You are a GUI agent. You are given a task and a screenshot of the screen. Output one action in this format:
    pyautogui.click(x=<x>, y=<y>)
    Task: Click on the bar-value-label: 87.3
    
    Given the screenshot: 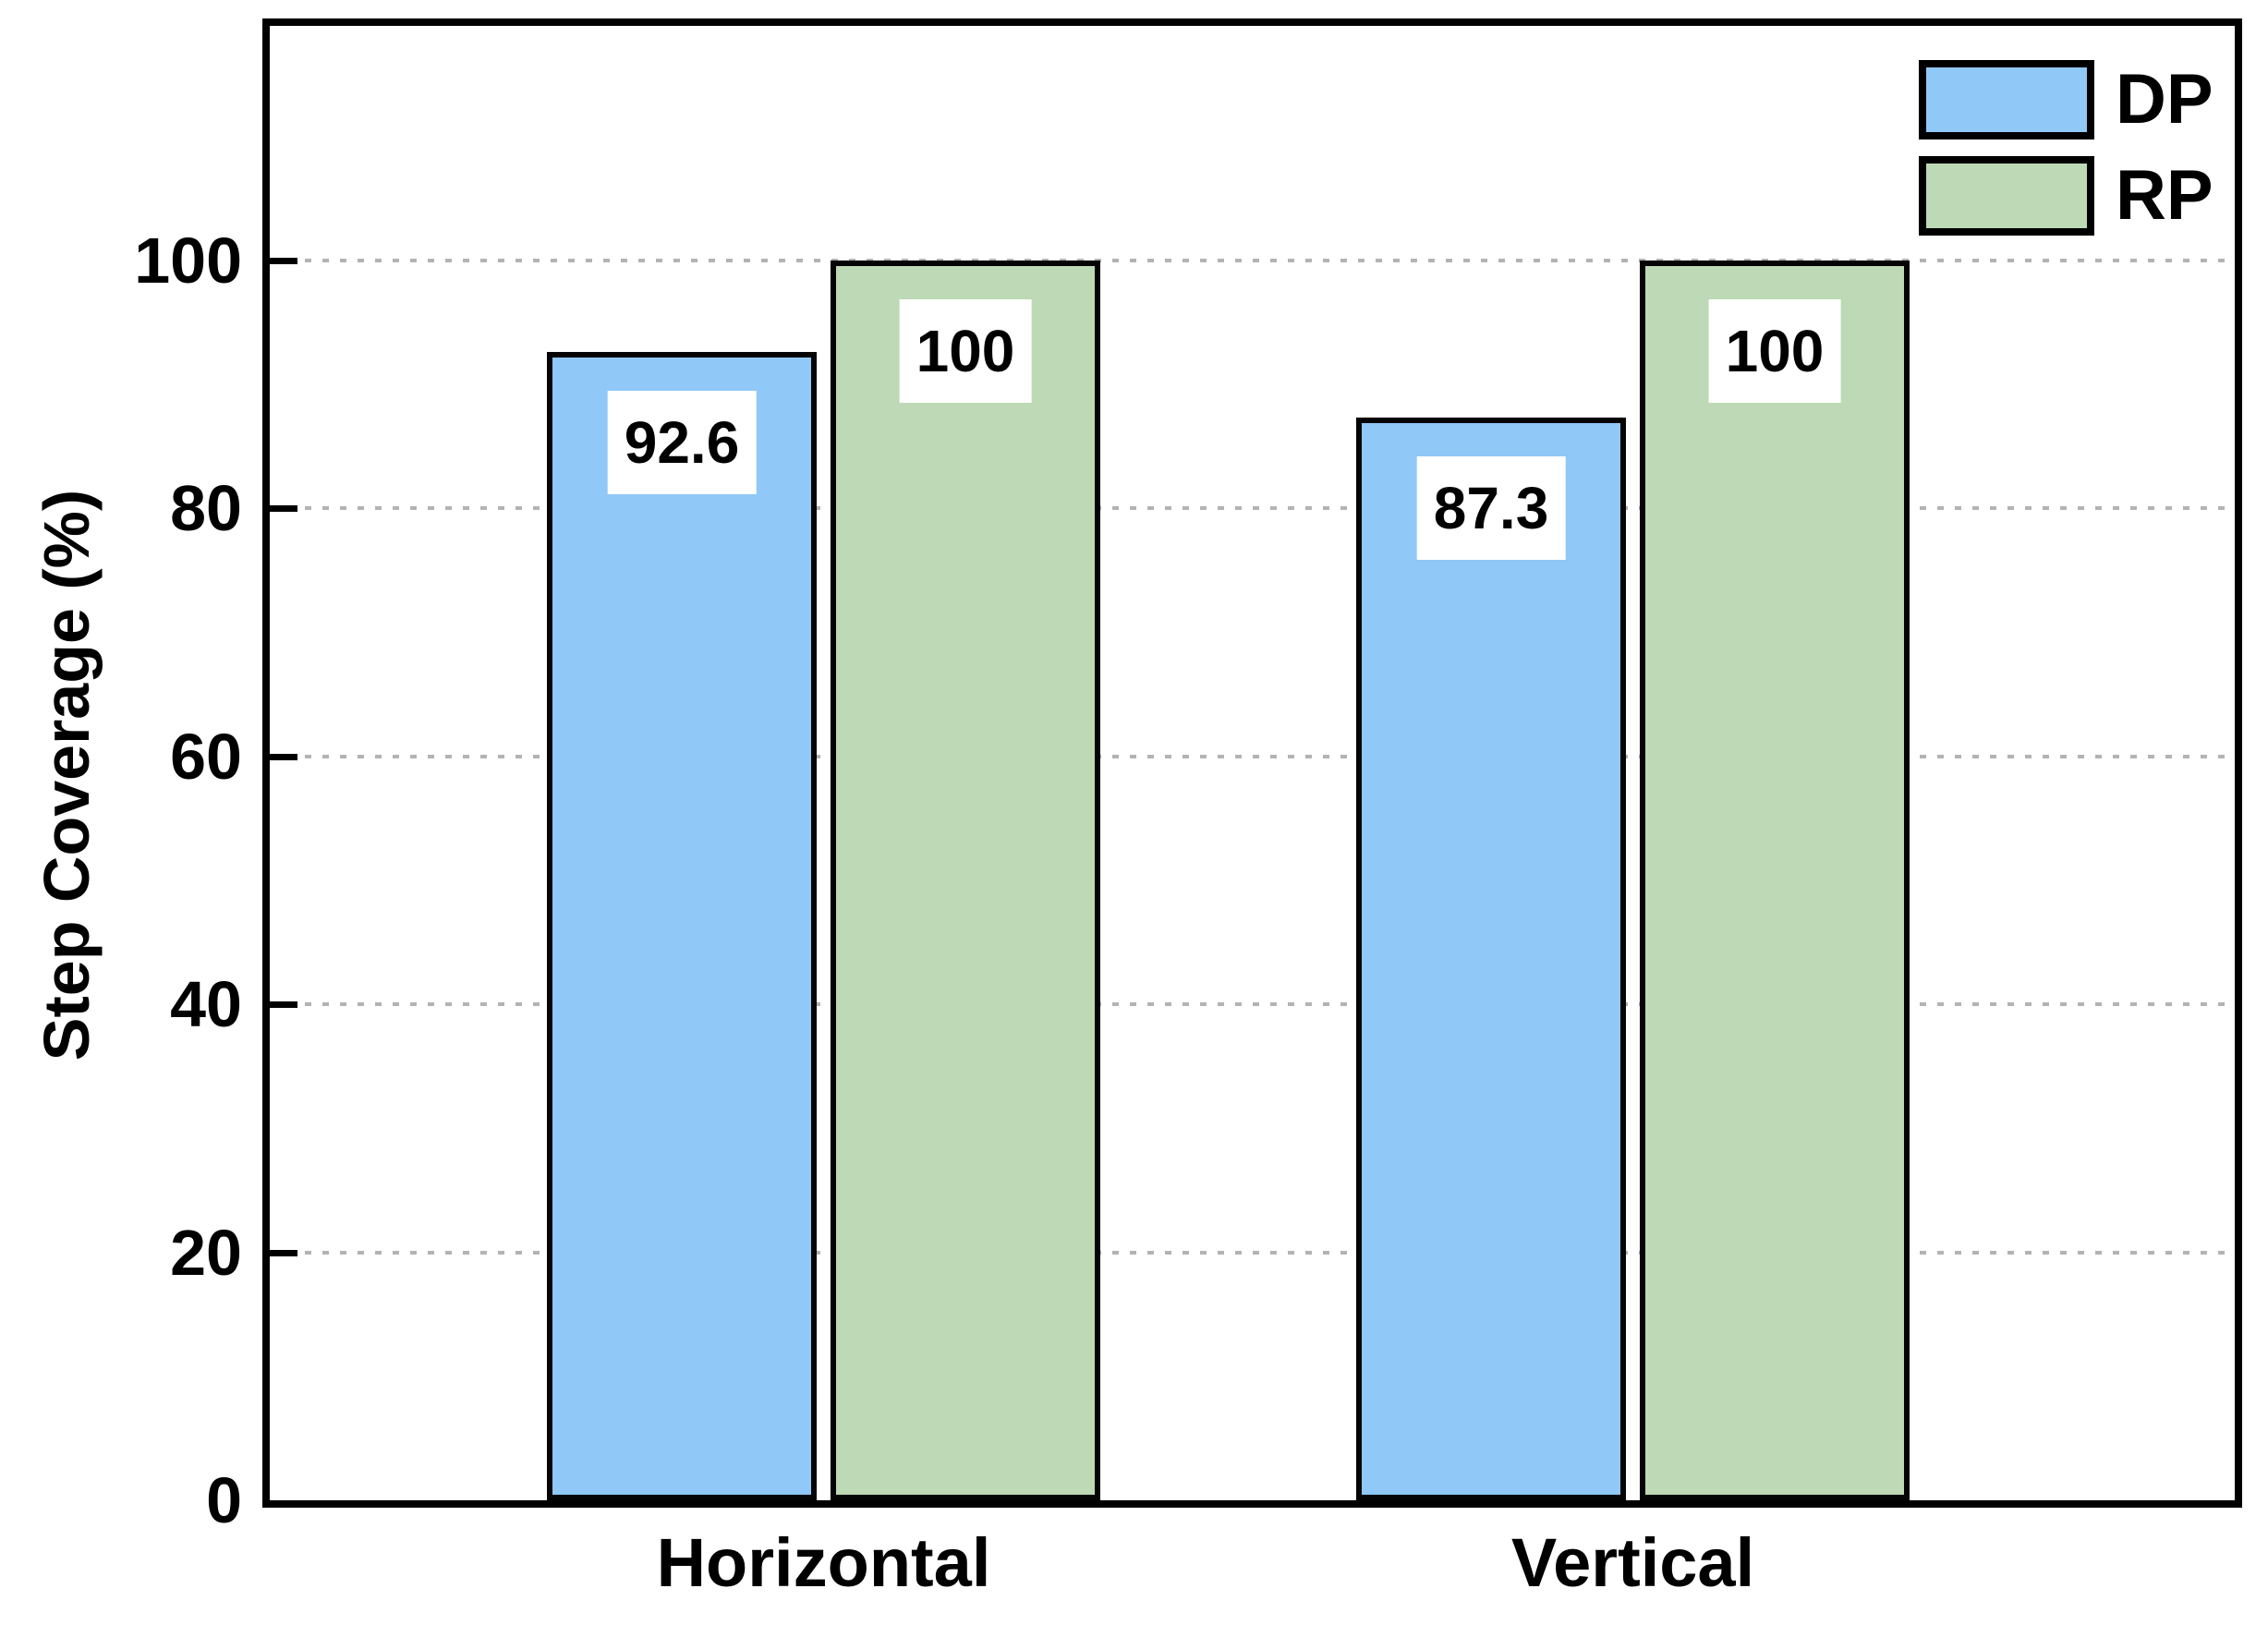 What is the action you would take?
    pyautogui.click(x=1491, y=508)
    